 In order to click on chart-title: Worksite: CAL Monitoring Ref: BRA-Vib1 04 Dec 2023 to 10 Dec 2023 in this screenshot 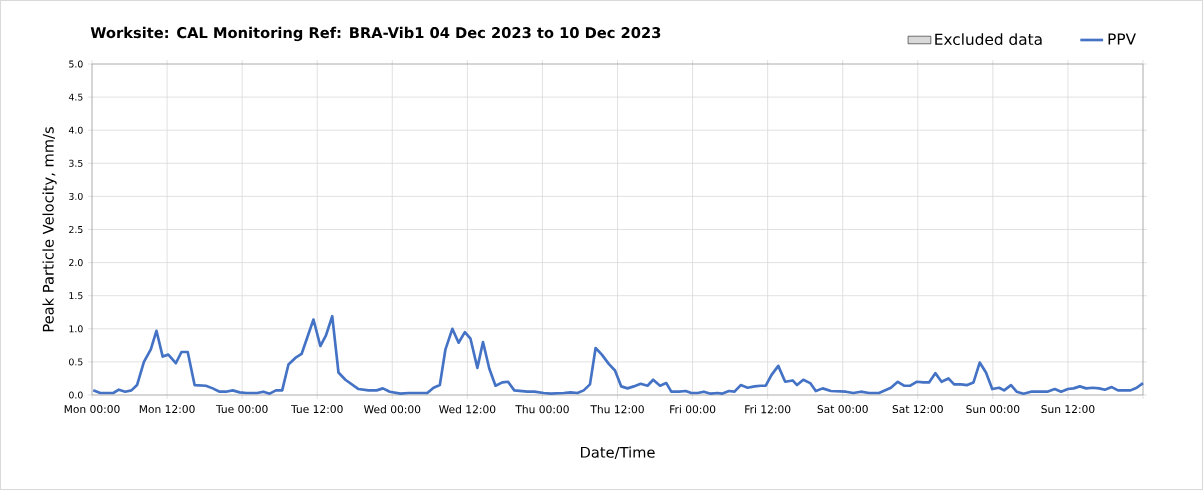, I will do `click(375, 34)`.